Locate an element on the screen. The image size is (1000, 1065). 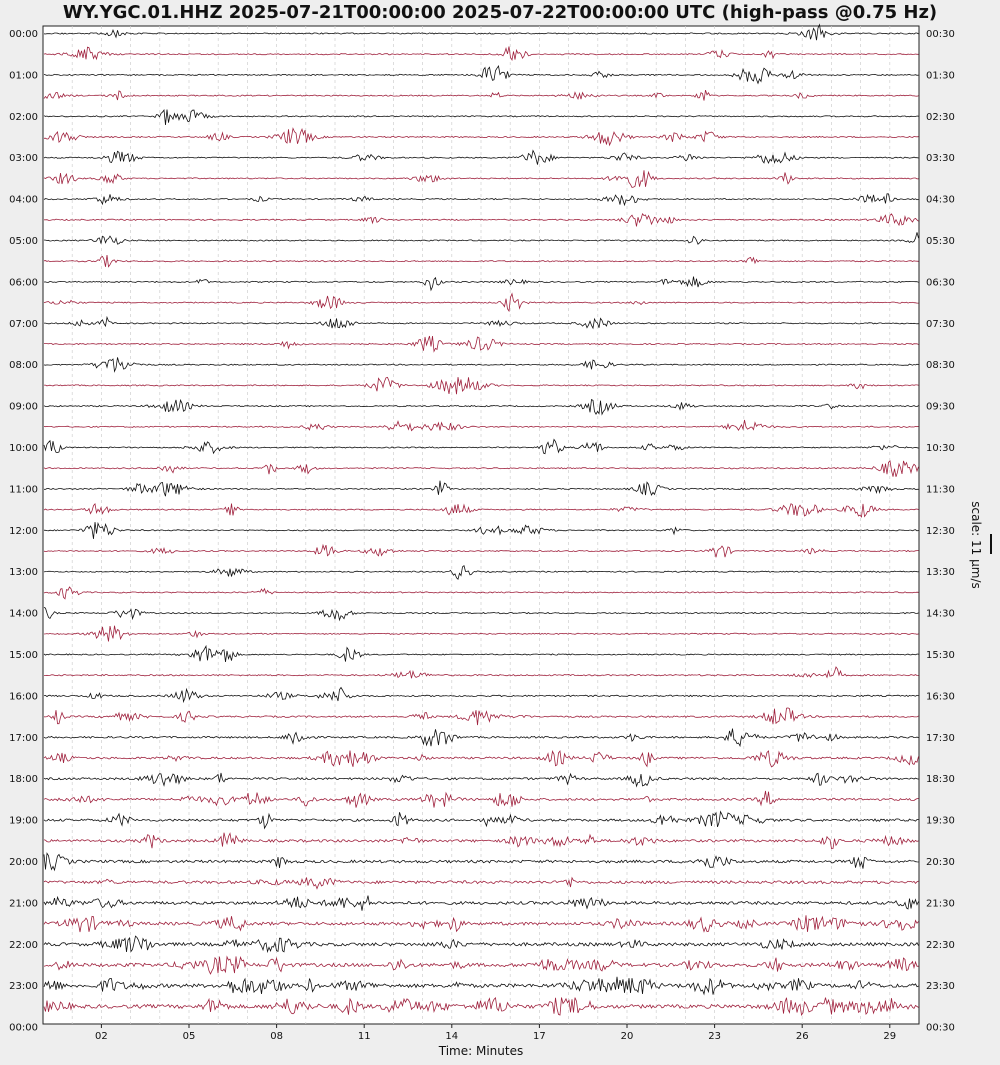
left-hour-label: 18:00 is located at coordinates (23, 779).